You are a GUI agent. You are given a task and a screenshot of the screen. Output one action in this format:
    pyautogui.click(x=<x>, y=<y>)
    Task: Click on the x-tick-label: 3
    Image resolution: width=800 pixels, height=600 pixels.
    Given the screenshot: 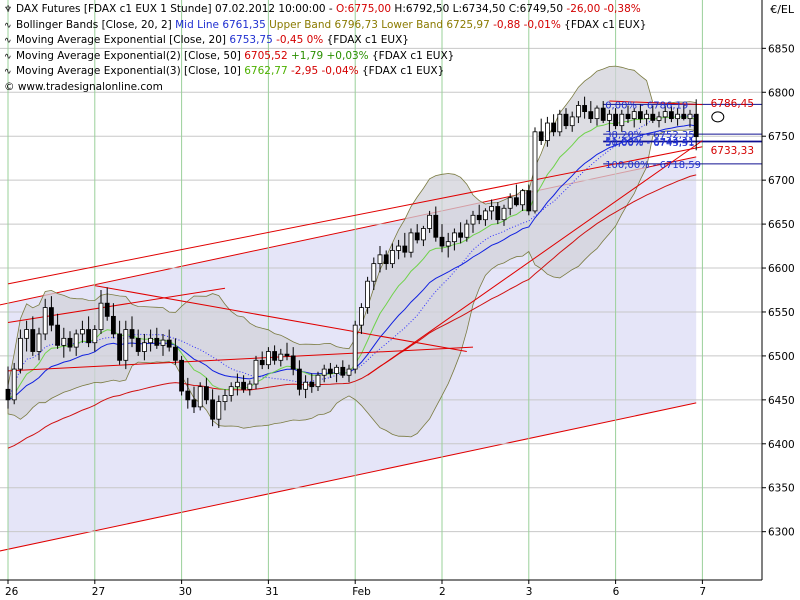 What is the action you would take?
    pyautogui.click(x=529, y=592)
    